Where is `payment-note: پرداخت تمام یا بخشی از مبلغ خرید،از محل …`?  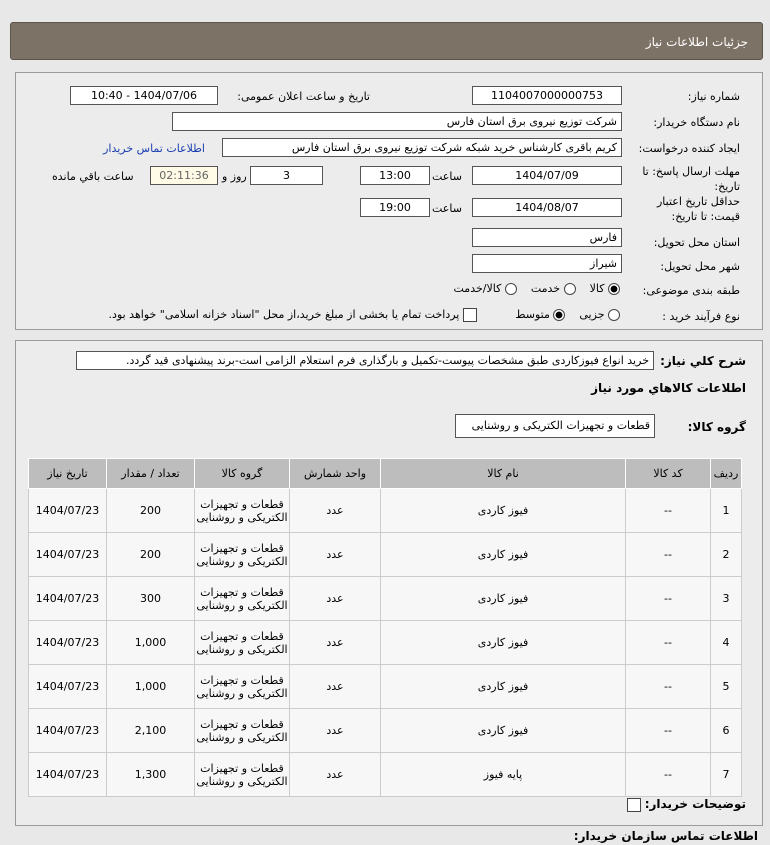
payment-note: پرداخت تمام یا بخشی از مبلغ خرید،از محل … is located at coordinates (284, 314).